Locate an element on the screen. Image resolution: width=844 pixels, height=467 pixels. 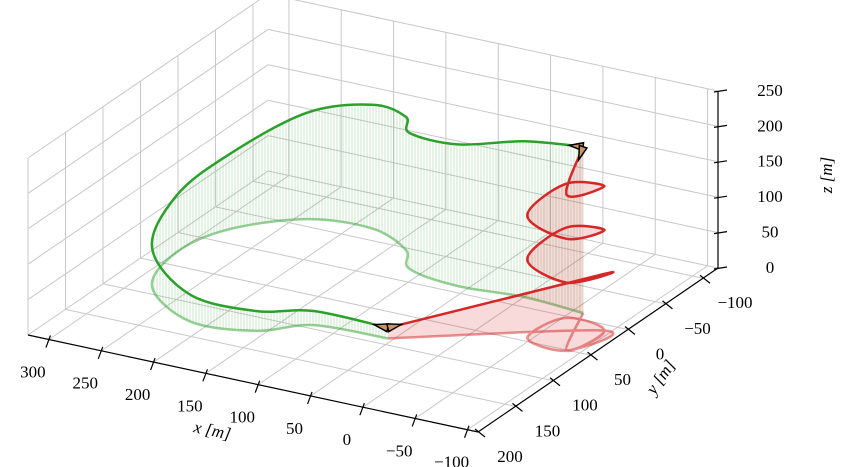
x-tick-label: 250 is located at coordinates (86, 383).